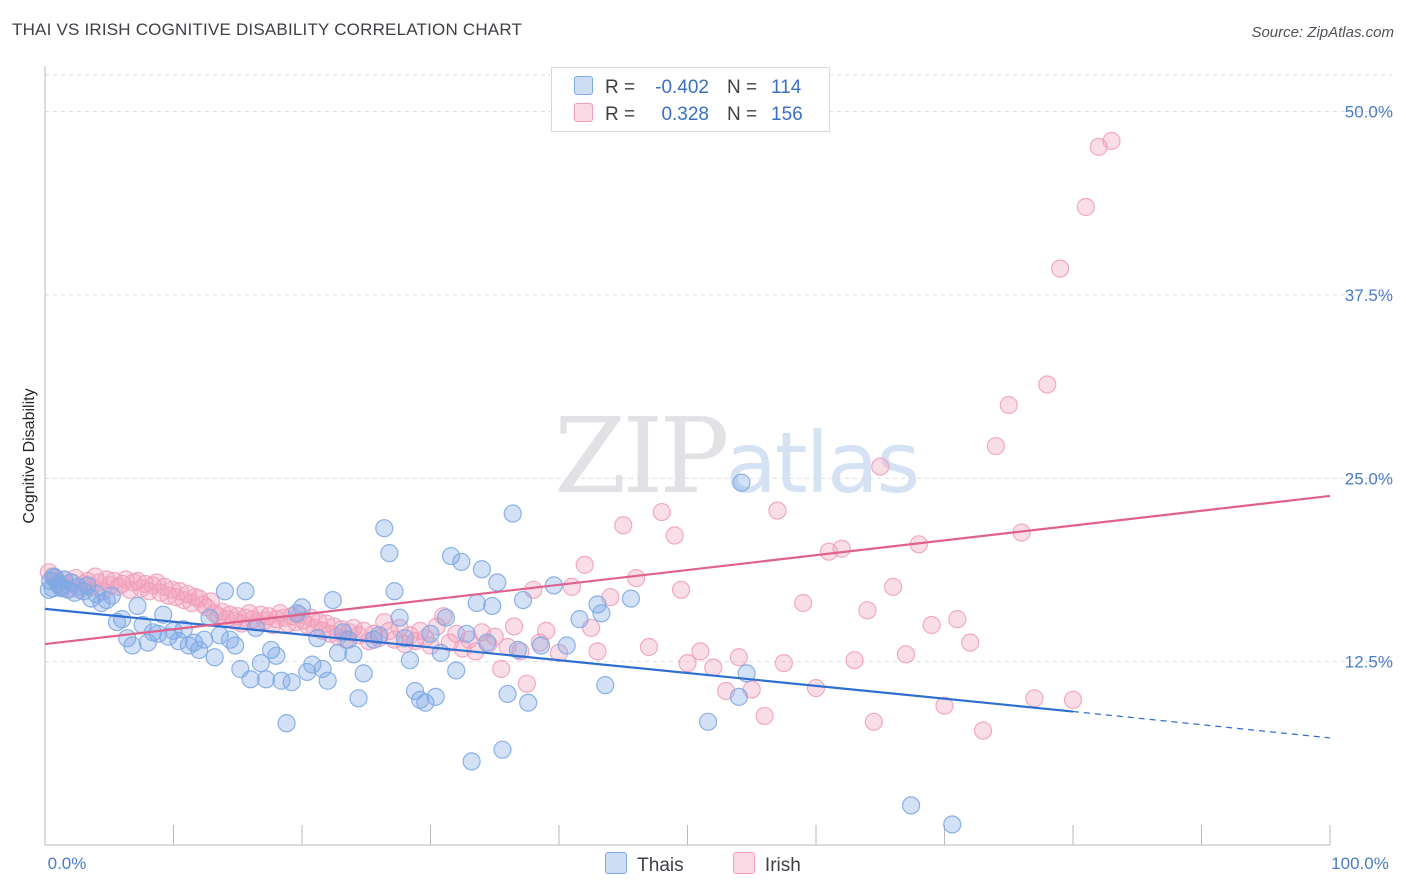 The image size is (1406, 892). What do you see at coordinates (67, 863) in the screenshot?
I see `x-tick-label-min: 0.0%` at bounding box center [67, 863].